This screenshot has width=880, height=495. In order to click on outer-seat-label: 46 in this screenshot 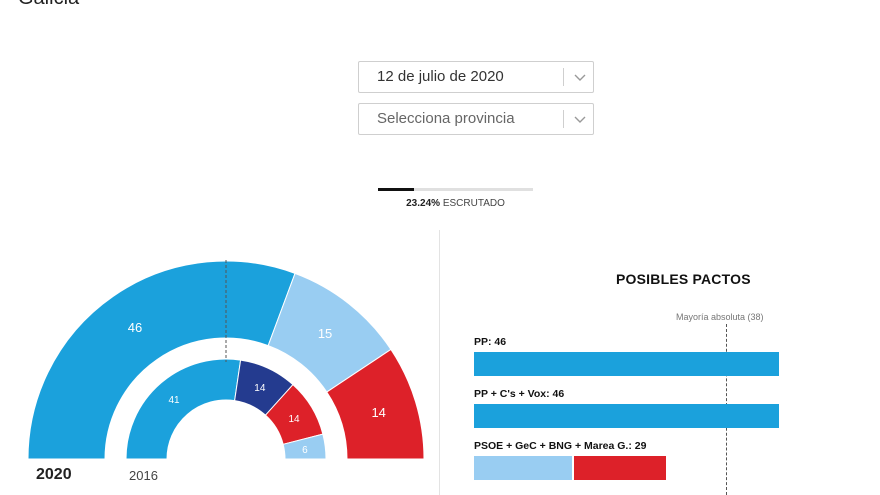, I will do `click(135, 327)`.